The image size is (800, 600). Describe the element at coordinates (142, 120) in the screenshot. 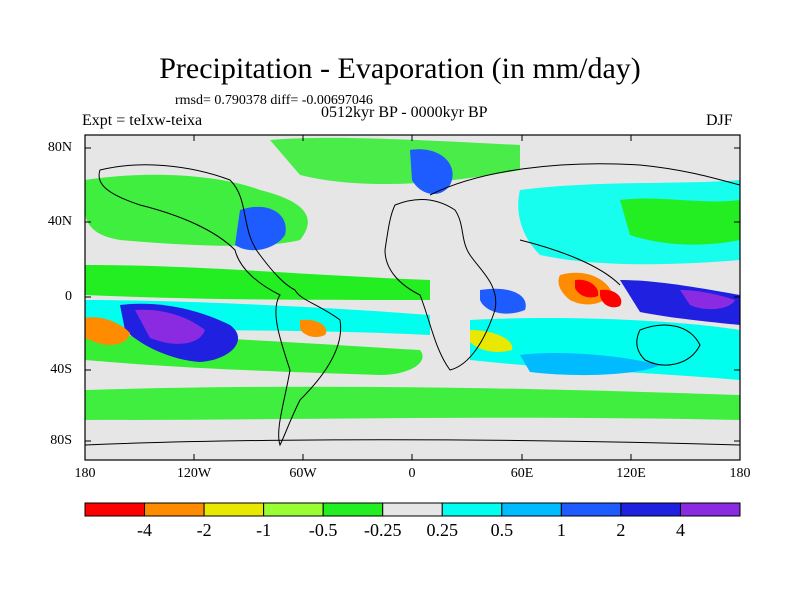

I see `experiment-label: Expt = teIxw-teixa` at that location.